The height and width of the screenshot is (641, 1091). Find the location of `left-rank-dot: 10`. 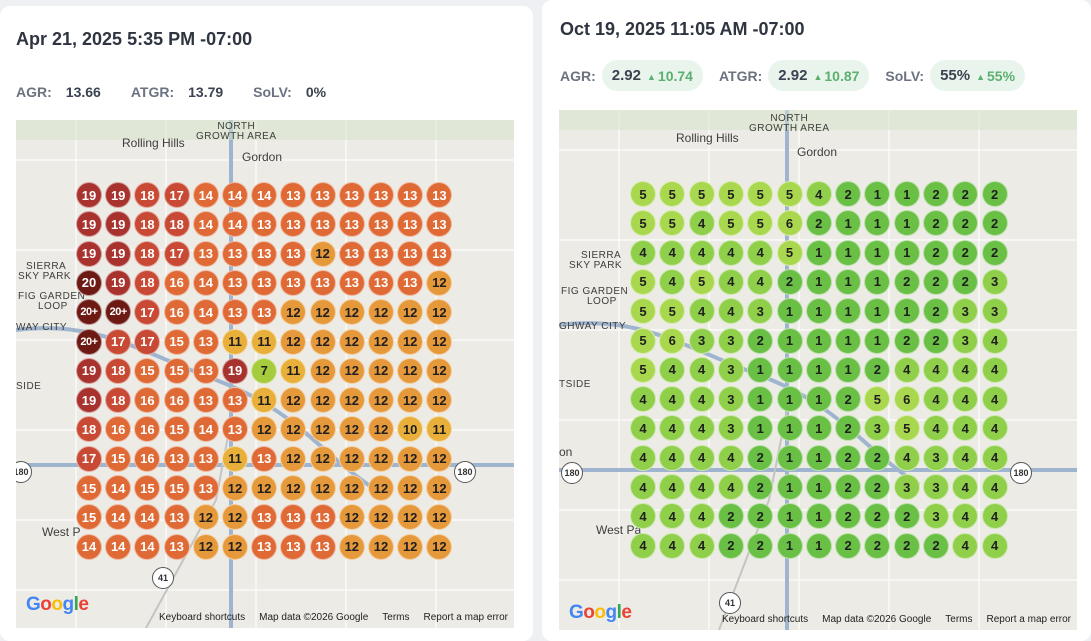

left-rank-dot: 10 is located at coordinates (410, 429).